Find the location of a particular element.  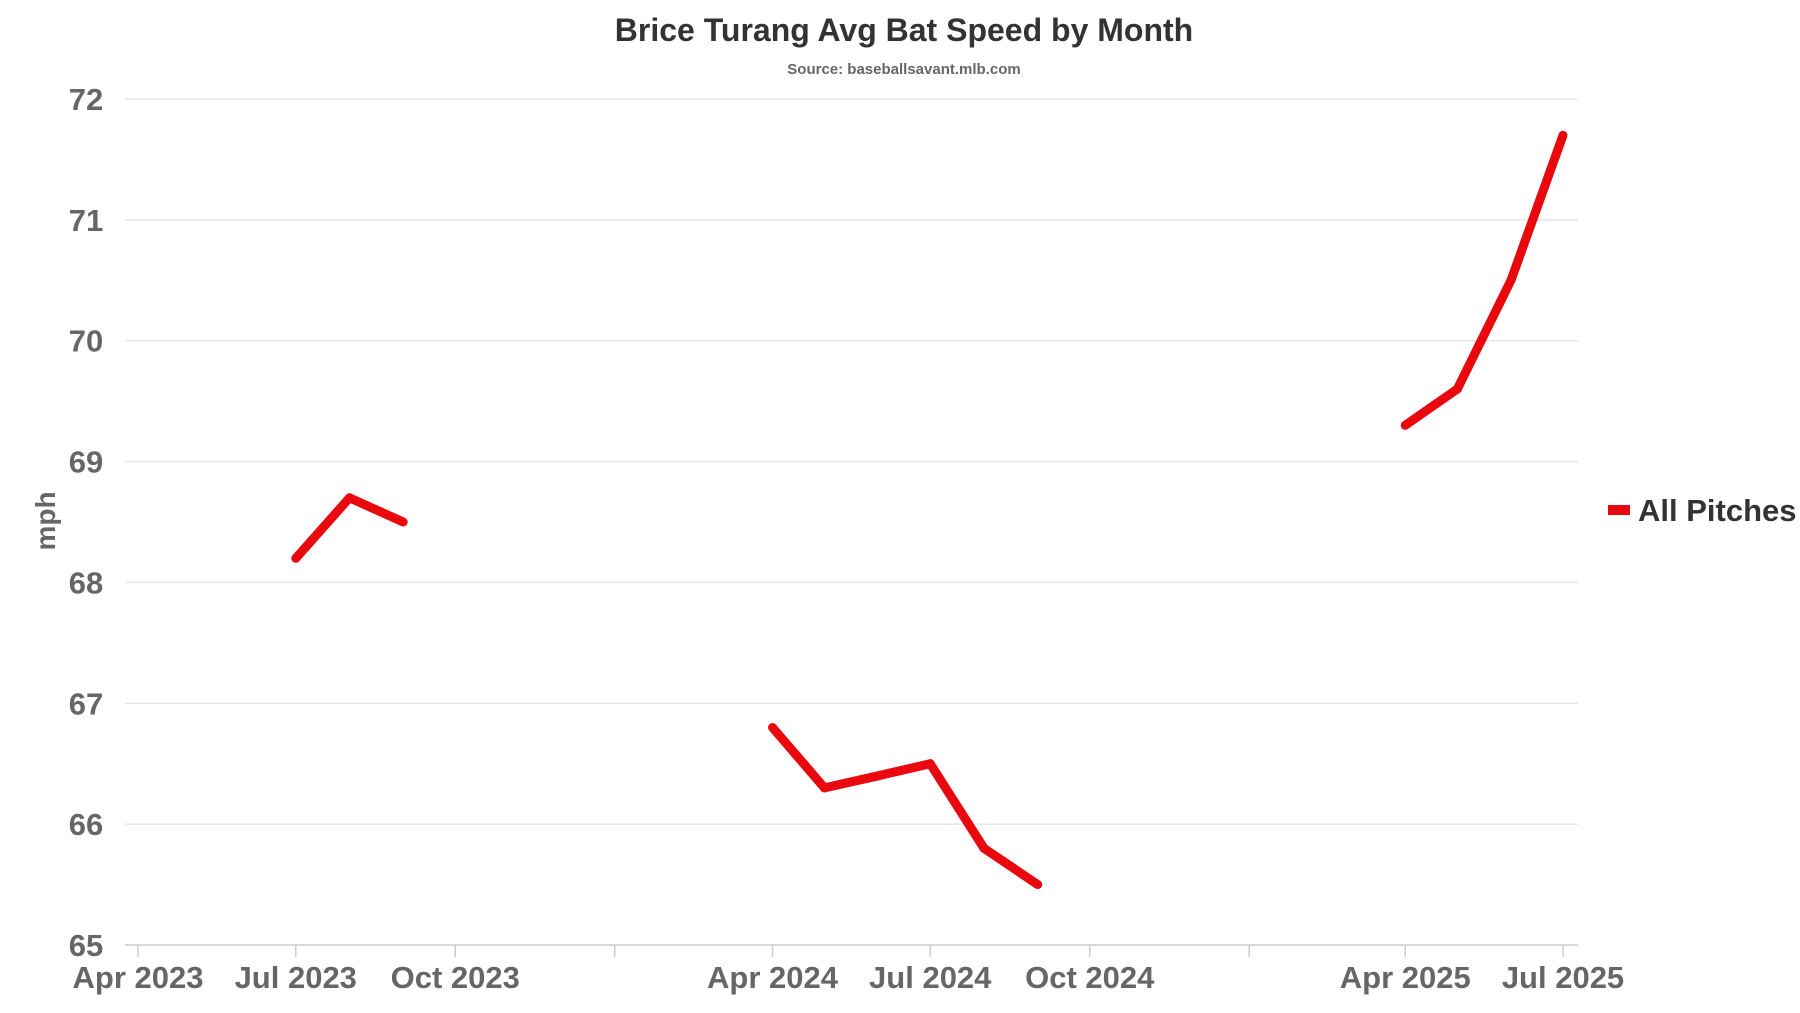

x-tick-label-4: Apr 2024 is located at coordinates (773, 977).